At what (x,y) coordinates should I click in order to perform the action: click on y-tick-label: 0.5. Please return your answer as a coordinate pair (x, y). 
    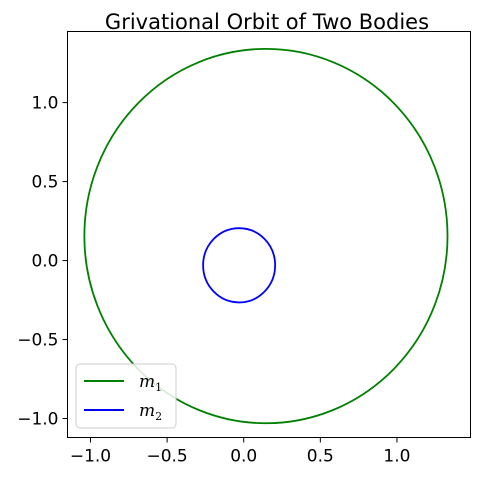
    Looking at the image, I should click on (44, 183).